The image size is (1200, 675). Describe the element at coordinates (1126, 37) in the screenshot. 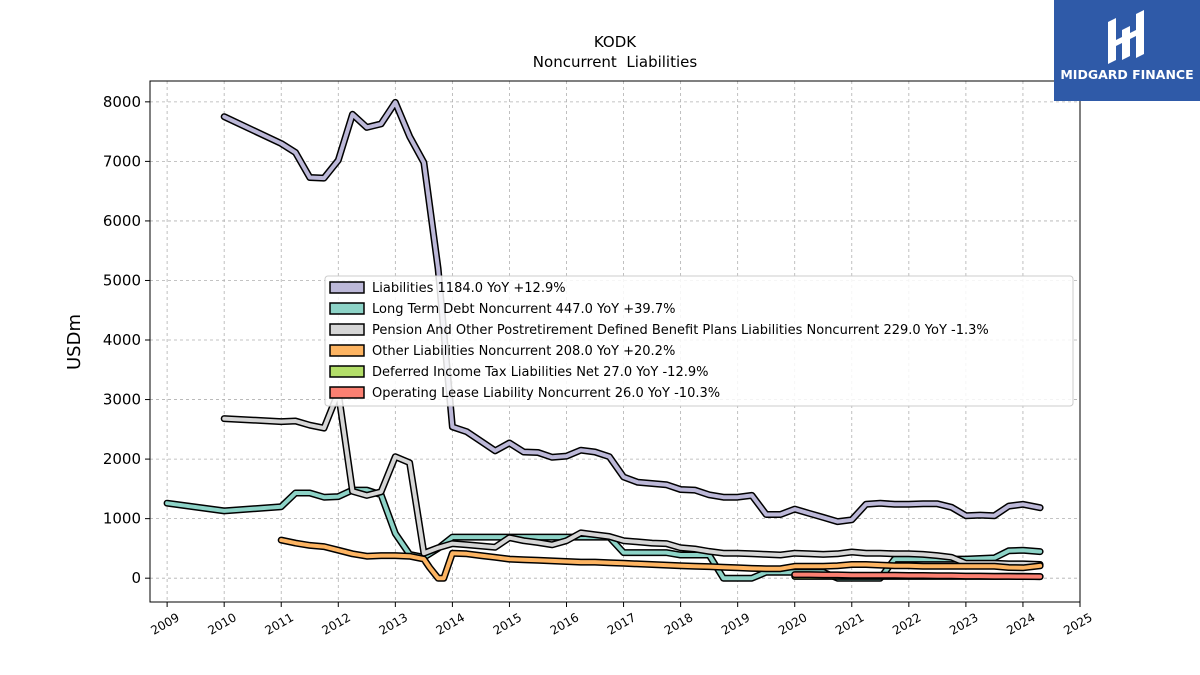

I see `logo-mark-icon` at that location.